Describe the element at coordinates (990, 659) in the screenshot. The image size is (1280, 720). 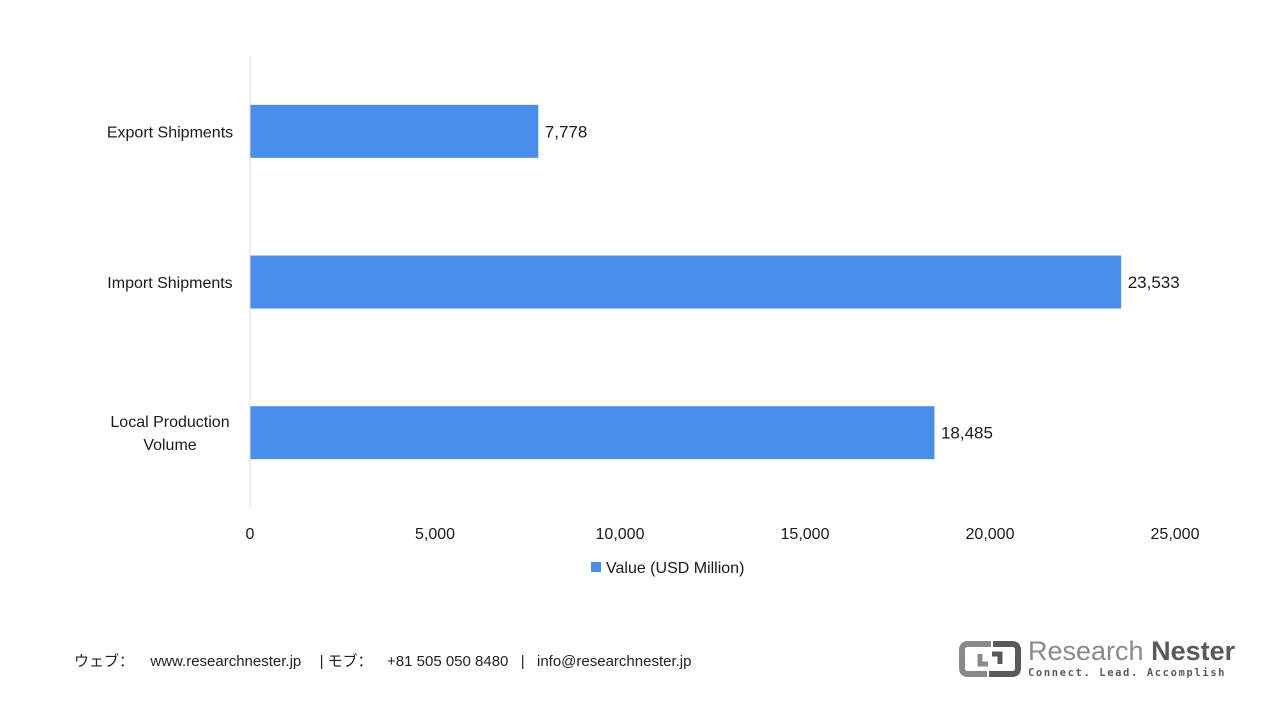
I see `logo-mark-icon` at that location.